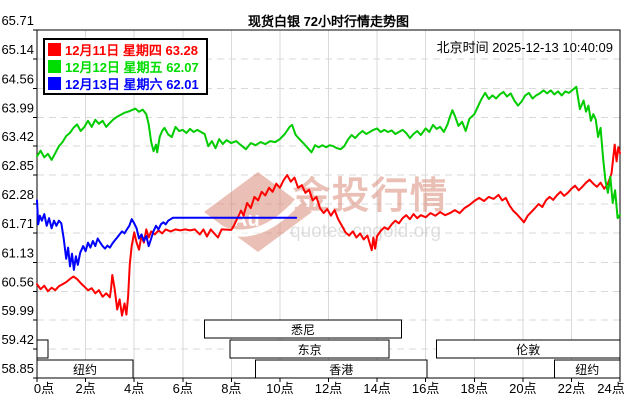 This screenshot has width=630, height=400. What do you see at coordinates (17, 368) in the screenshot?
I see `y-axis-label: 58.85` at bounding box center [17, 368].